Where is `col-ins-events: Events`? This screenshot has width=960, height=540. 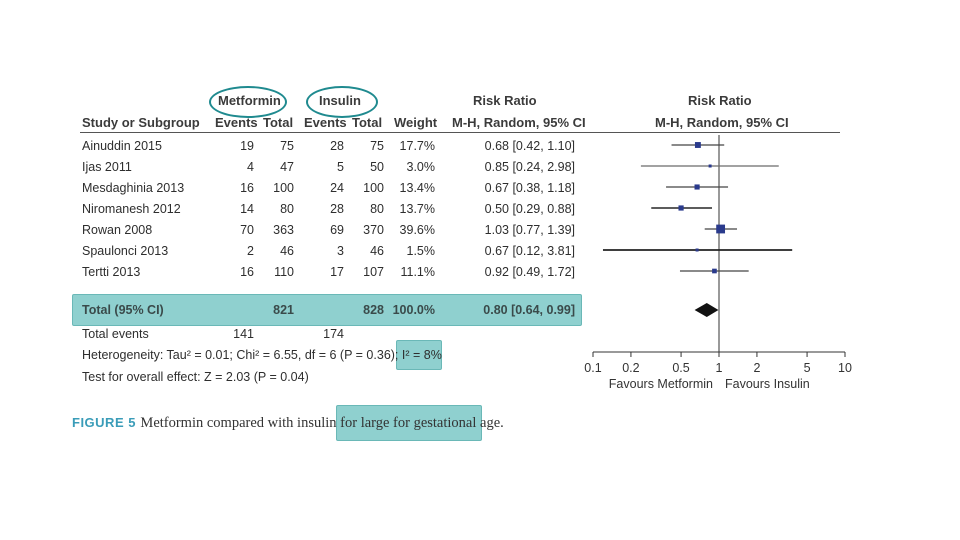 col-ins-events: Events is located at coordinates (325, 122).